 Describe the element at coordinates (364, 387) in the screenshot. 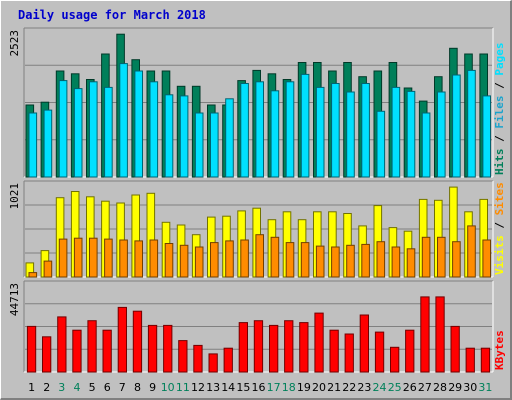

I see `day-label-23: 23` at that location.